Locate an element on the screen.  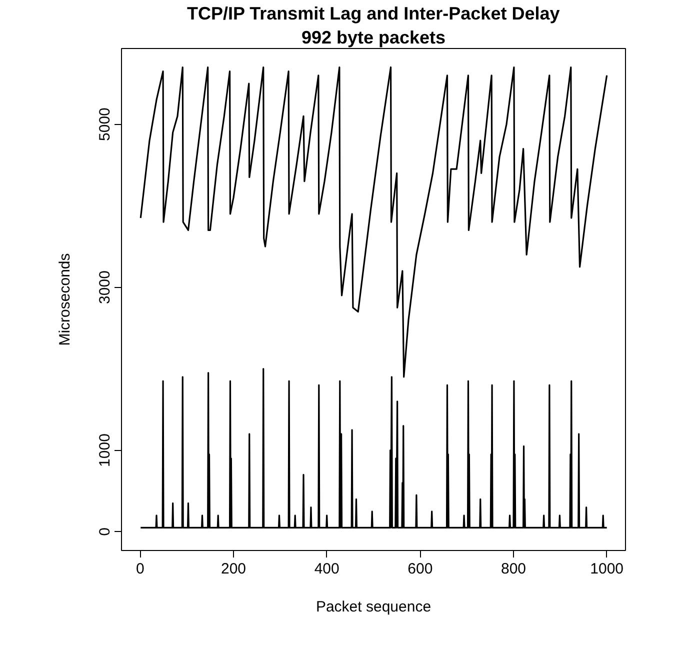
y-tick-label: 0 is located at coordinates (105, 532).